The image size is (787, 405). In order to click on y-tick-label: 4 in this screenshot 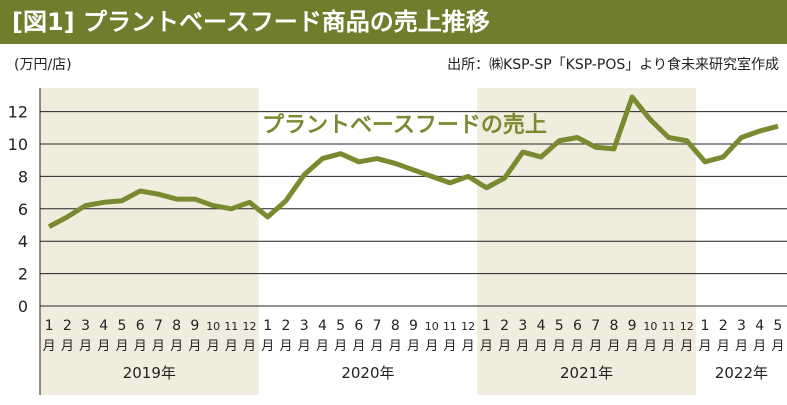, I will do `click(23, 241)`.